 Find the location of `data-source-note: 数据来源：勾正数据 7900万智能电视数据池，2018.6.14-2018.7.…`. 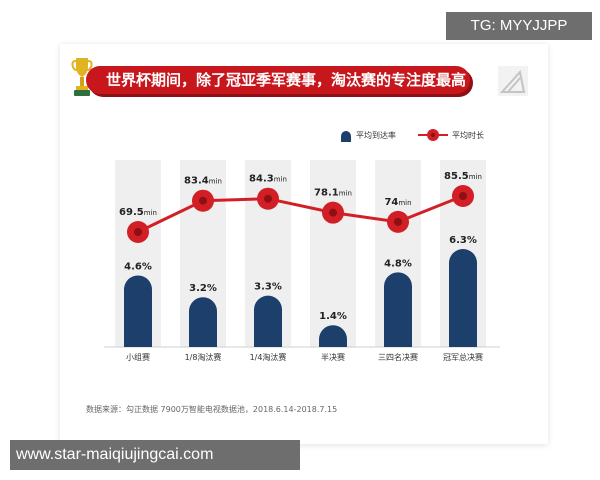

data-source-note: 数据来源：勾正数据 7900万智能电视数据池，2018.6.14-2018.7.… is located at coordinates (212, 409).